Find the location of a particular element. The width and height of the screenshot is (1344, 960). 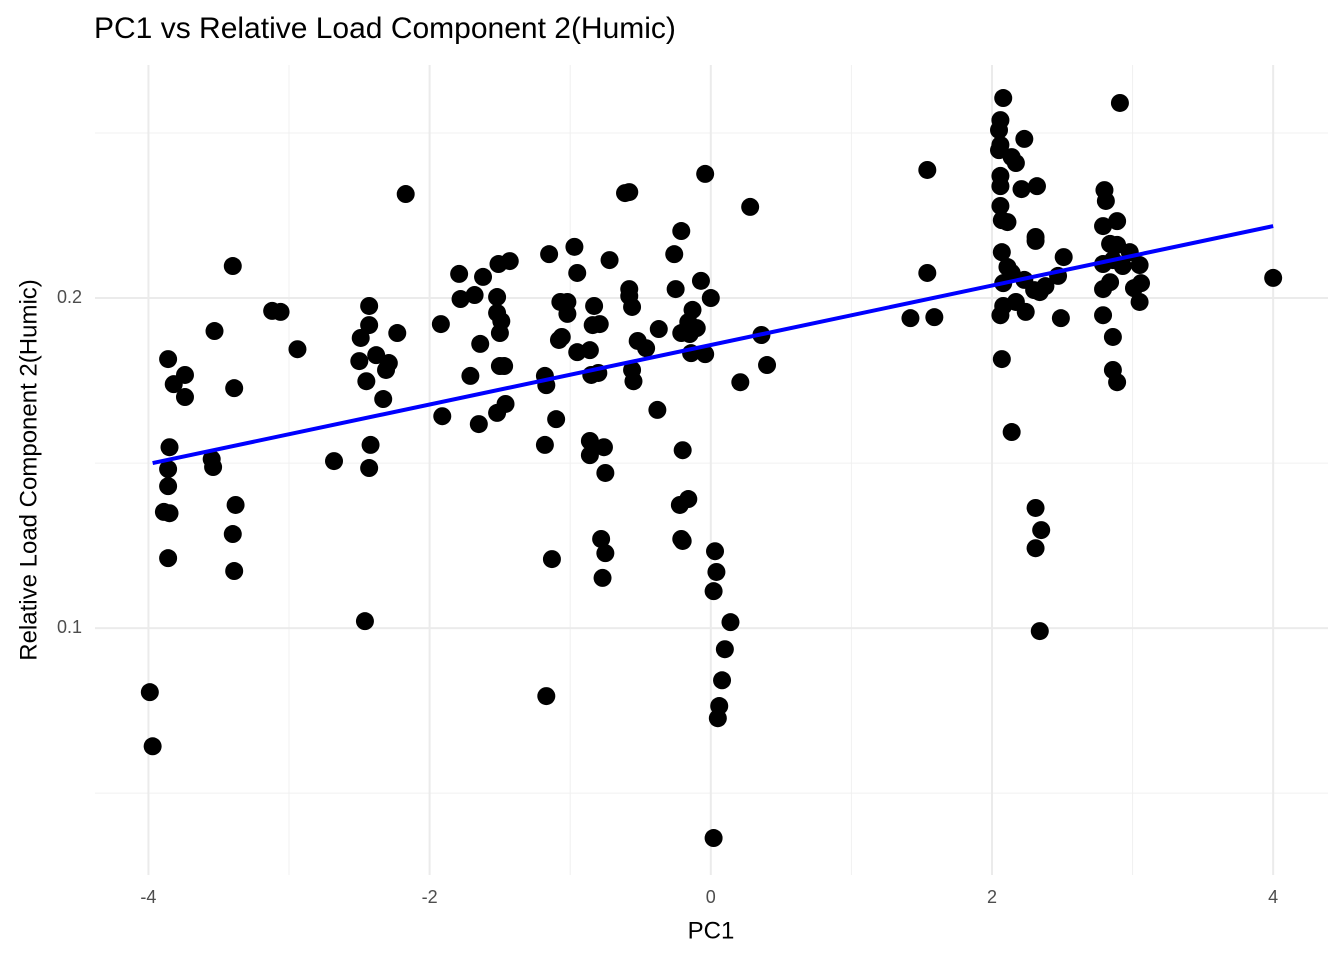

x-tick-label: -2 is located at coordinates (430, 897).